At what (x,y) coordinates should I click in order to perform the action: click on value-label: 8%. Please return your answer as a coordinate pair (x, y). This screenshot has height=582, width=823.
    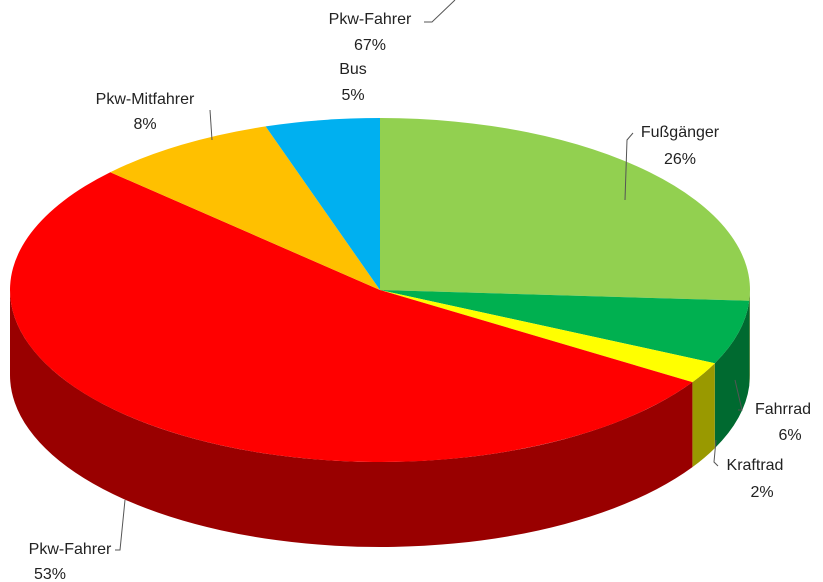
    Looking at the image, I should click on (144, 124).